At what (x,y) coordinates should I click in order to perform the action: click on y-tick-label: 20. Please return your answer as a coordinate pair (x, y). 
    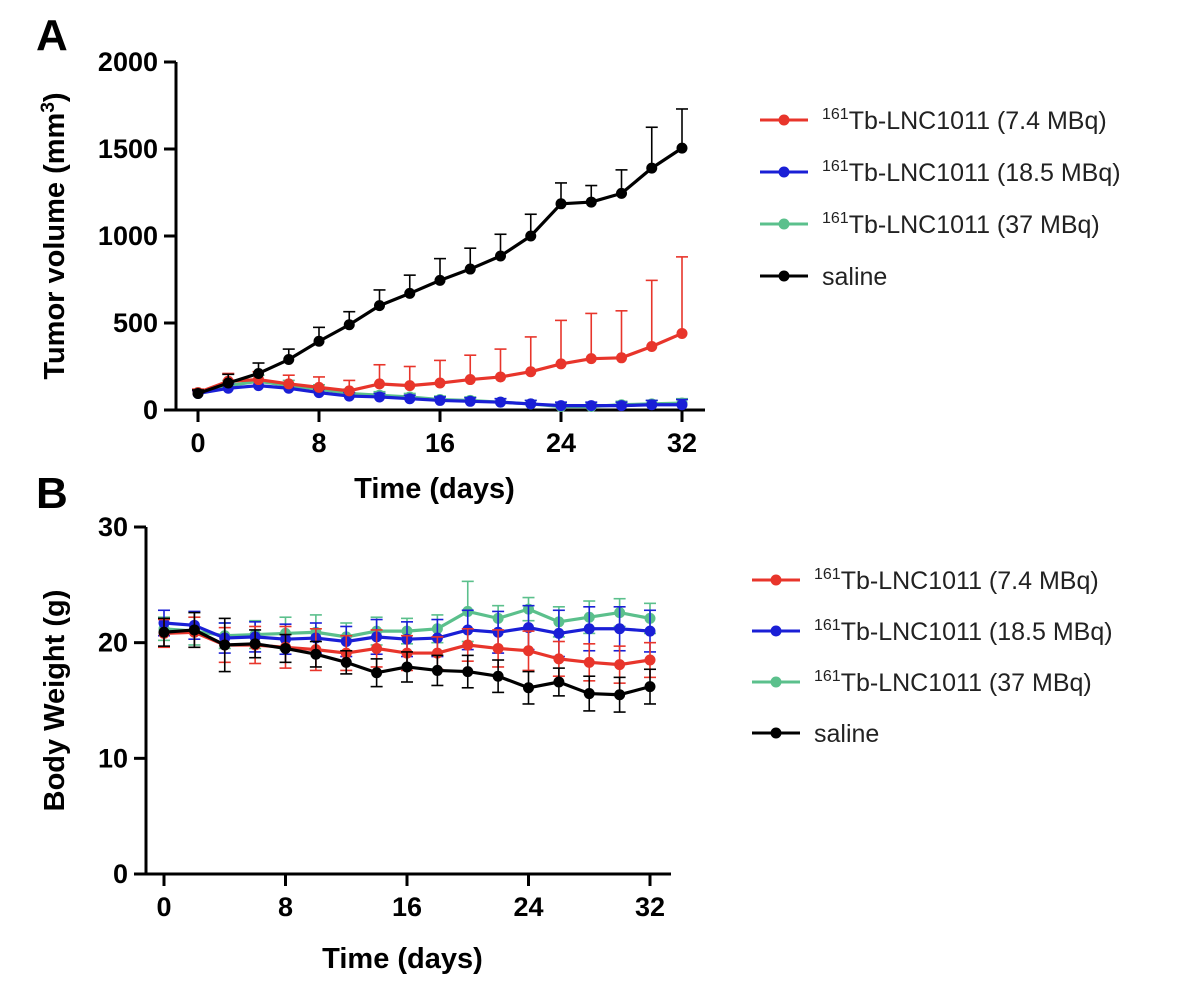
    Looking at the image, I should click on (113, 643).